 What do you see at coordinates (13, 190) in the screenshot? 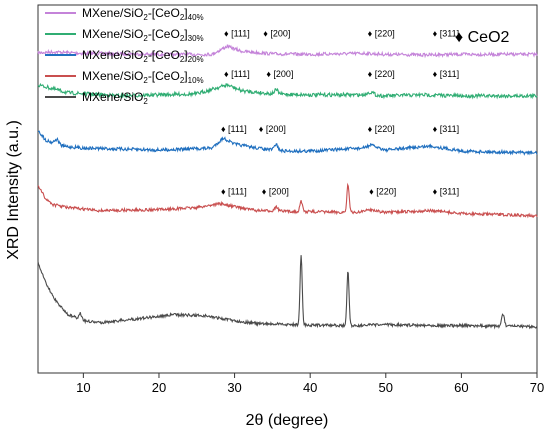
I see `y-axis-label: XRD Intensity (a.u.)` at bounding box center [13, 190].